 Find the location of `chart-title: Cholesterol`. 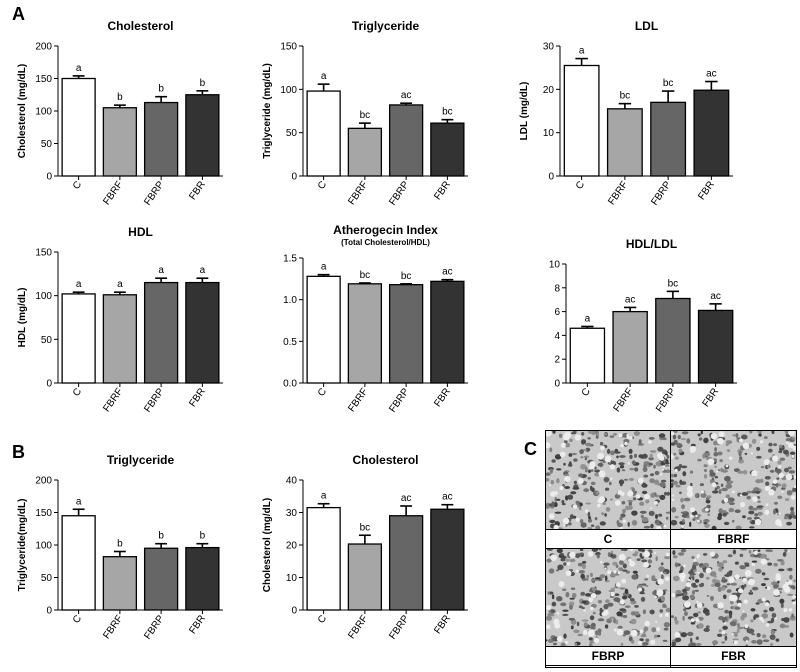

chart-title: Cholesterol is located at coordinates (140, 26).